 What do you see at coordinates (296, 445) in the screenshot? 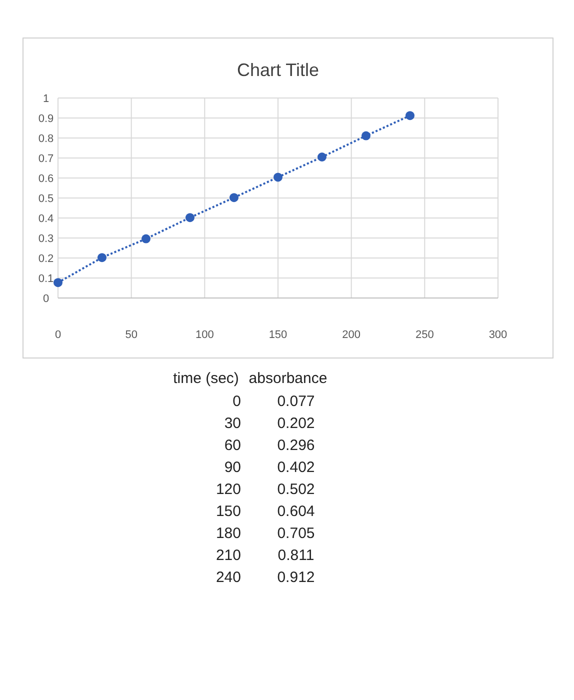
I see `text: 0.296` at bounding box center [296, 445].